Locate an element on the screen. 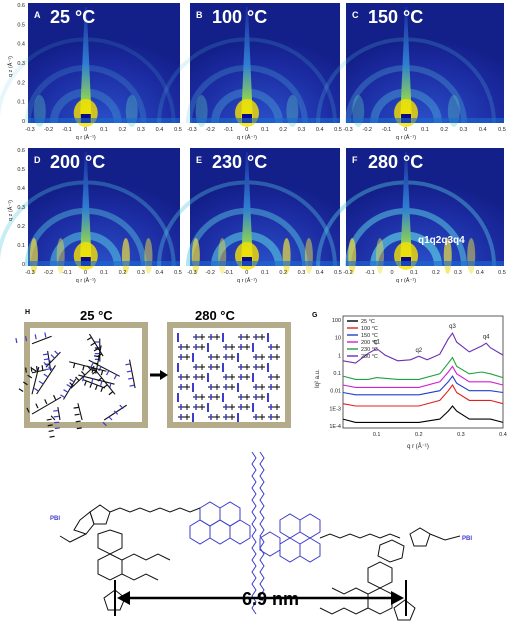 This screenshot has width=511, height=639. right-pbi-label: PBI is located at coordinates (467, 539).